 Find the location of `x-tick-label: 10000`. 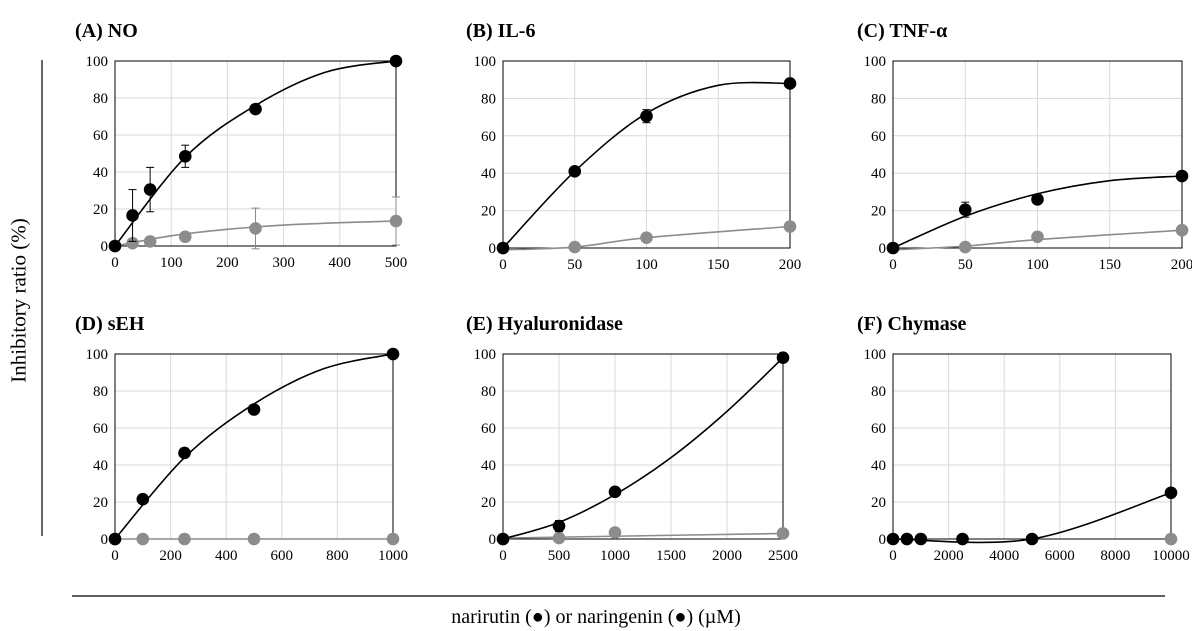

x-tick-label: 10000 is located at coordinates (1171, 556).